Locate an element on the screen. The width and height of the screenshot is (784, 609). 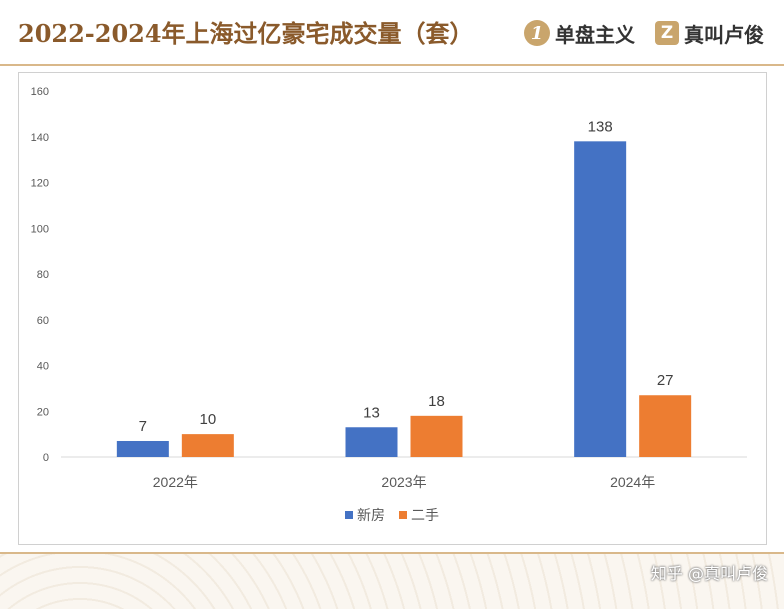
y-tick-label: 20 is located at coordinates (43, 412).